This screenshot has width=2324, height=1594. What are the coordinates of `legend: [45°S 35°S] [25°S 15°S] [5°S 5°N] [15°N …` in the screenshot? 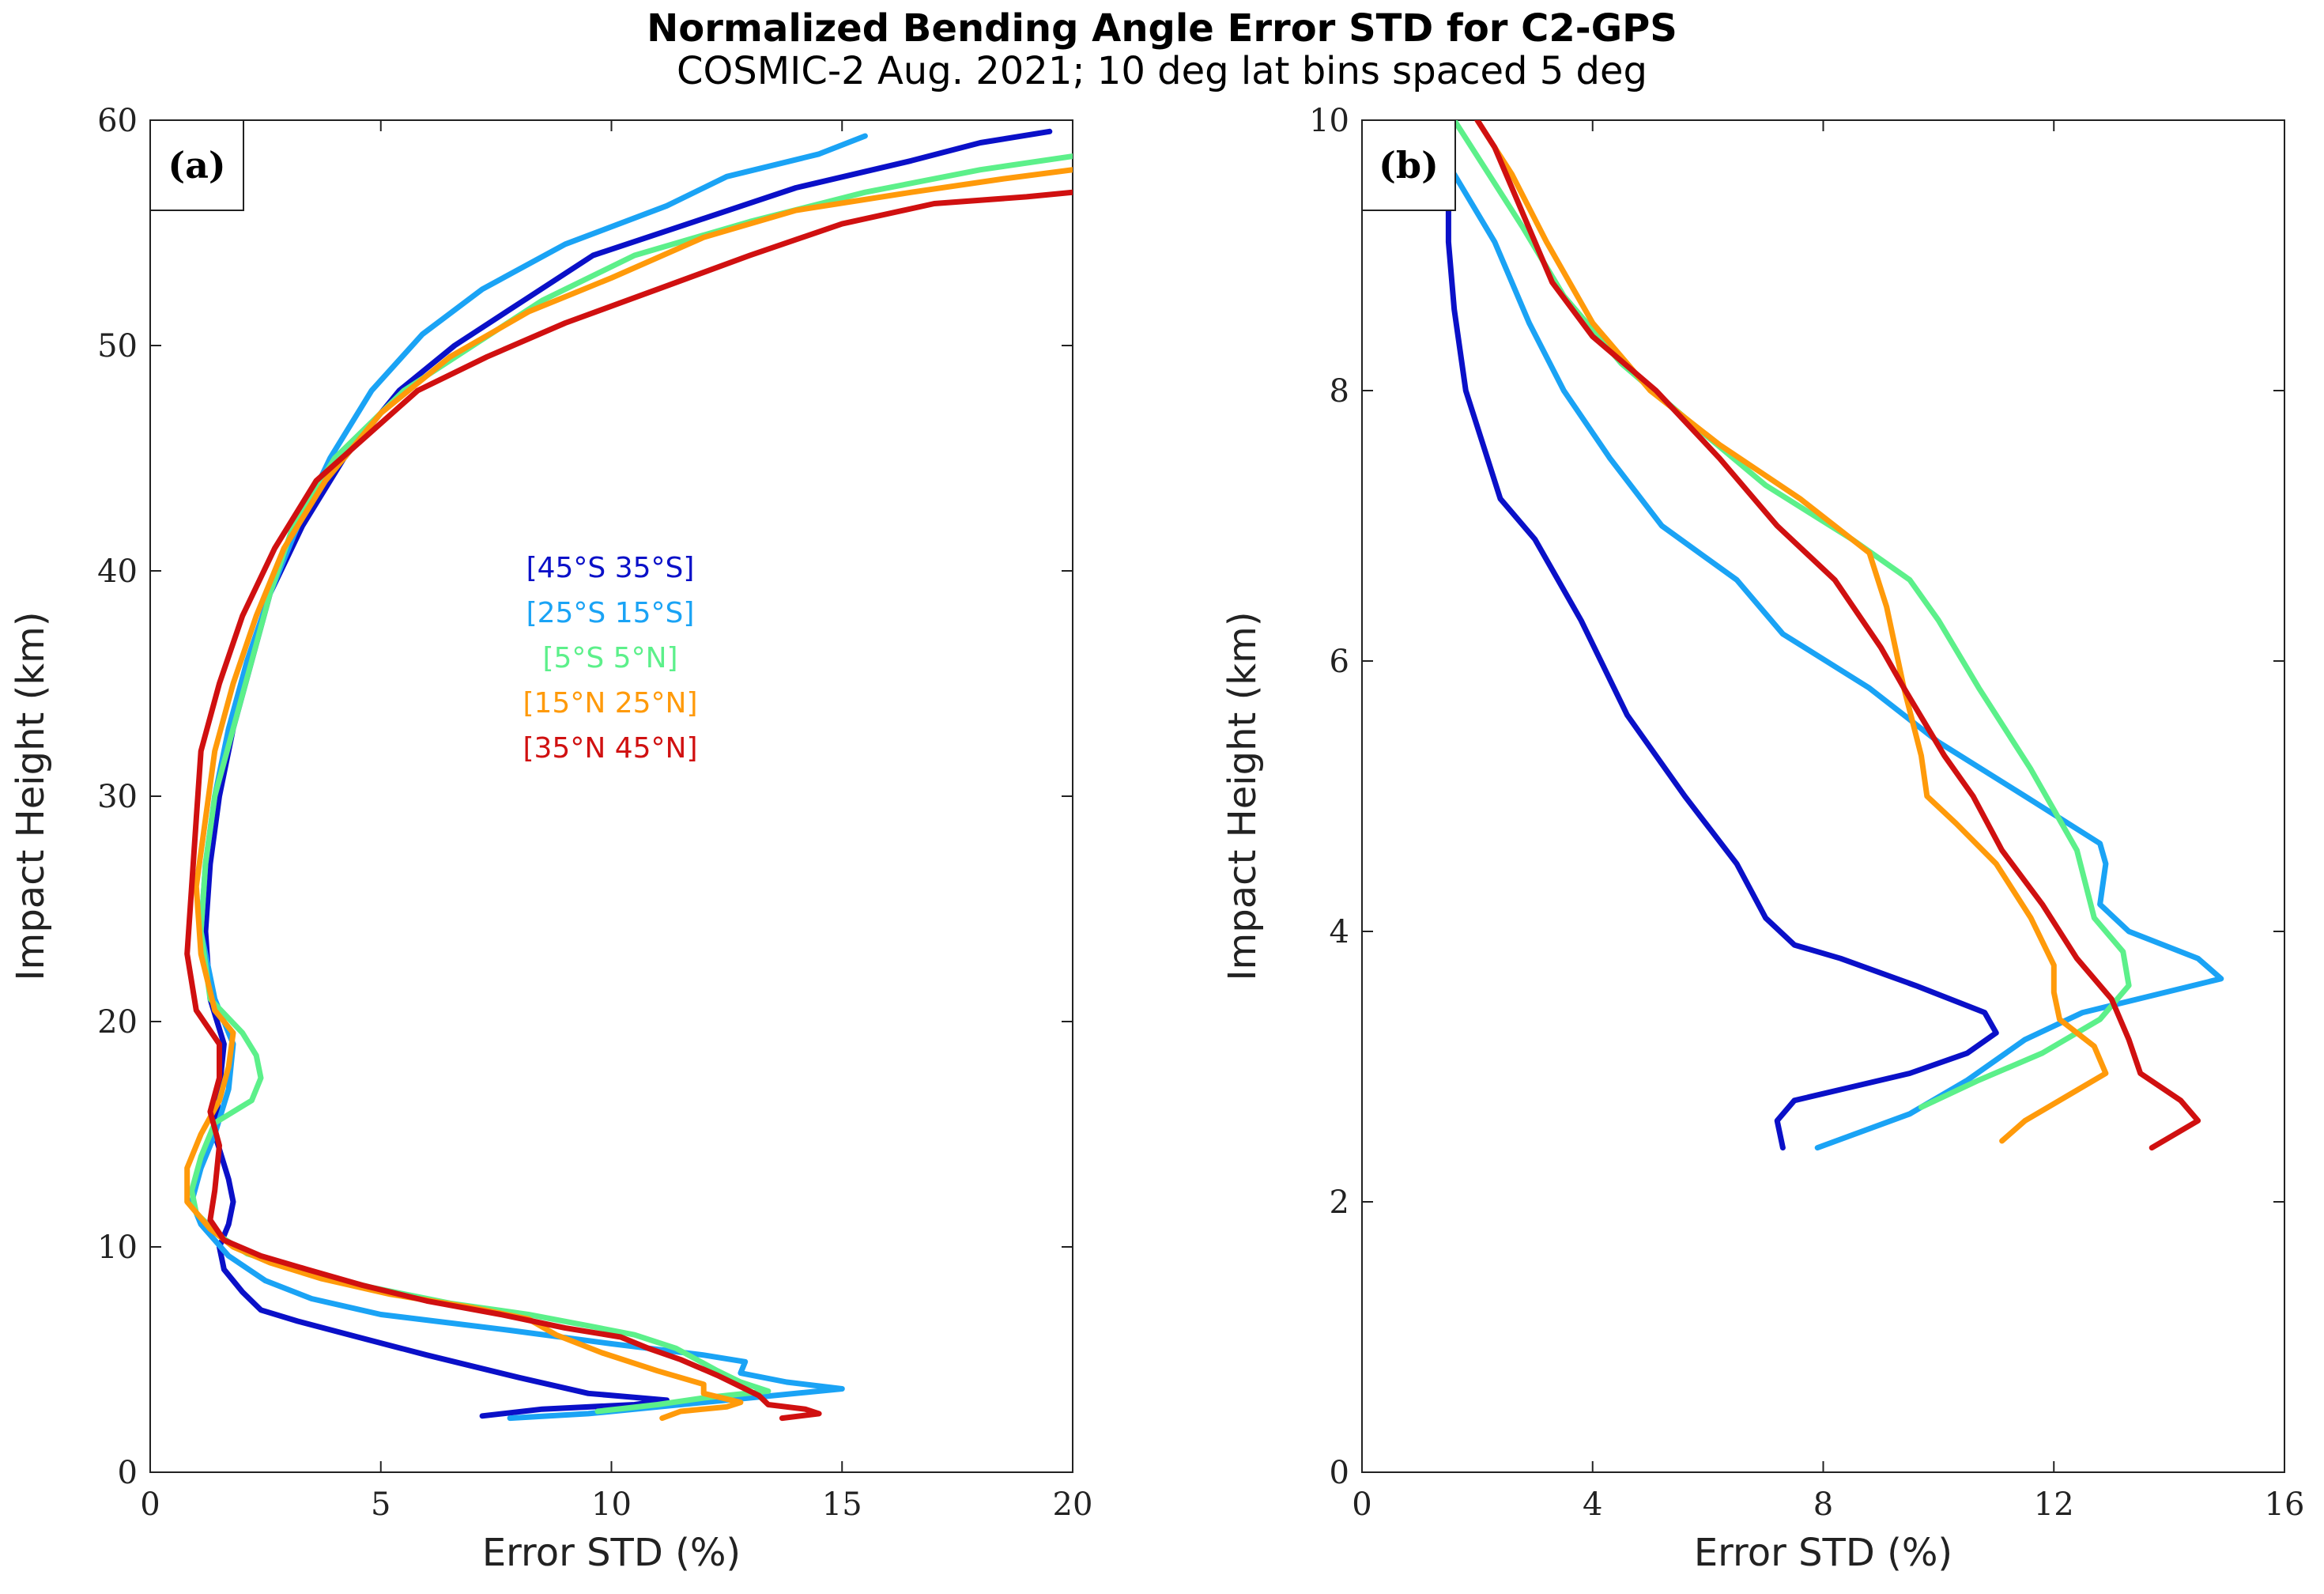 It's located at (610, 658).